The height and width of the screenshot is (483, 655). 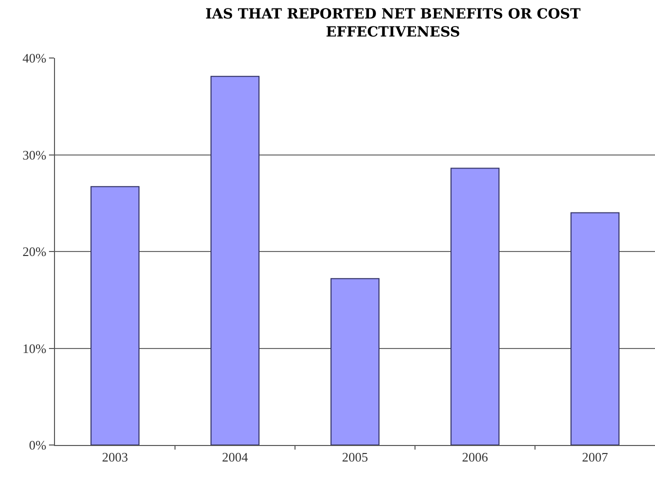 What do you see at coordinates (34, 252) in the screenshot?
I see `y-tick-label: 20%` at bounding box center [34, 252].